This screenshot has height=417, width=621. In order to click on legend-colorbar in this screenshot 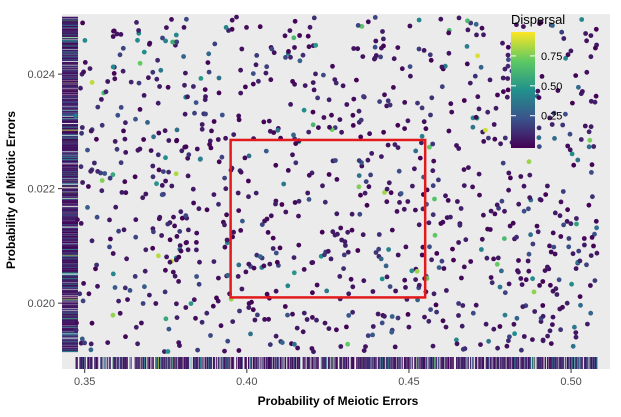, I will do `click(523, 90)`.